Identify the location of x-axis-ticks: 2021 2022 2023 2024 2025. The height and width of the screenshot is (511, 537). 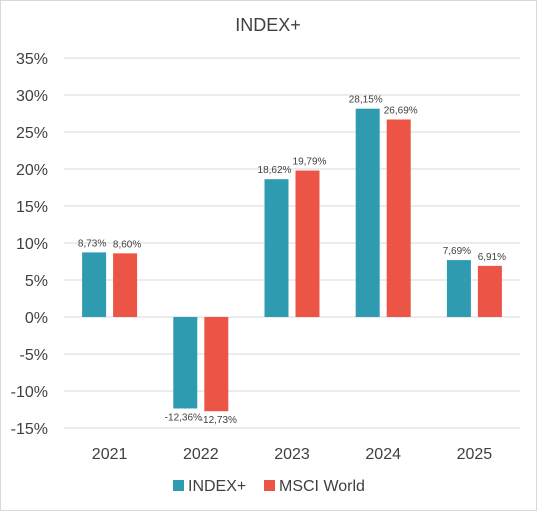
(292, 454).